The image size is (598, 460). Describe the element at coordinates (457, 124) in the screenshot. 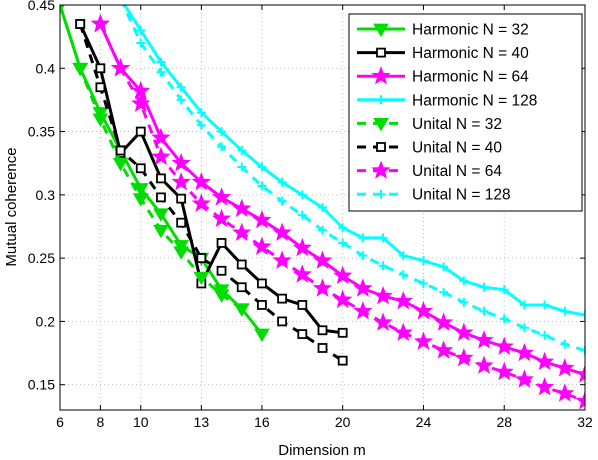

I see `legend-label: Unital N = 32` at that location.